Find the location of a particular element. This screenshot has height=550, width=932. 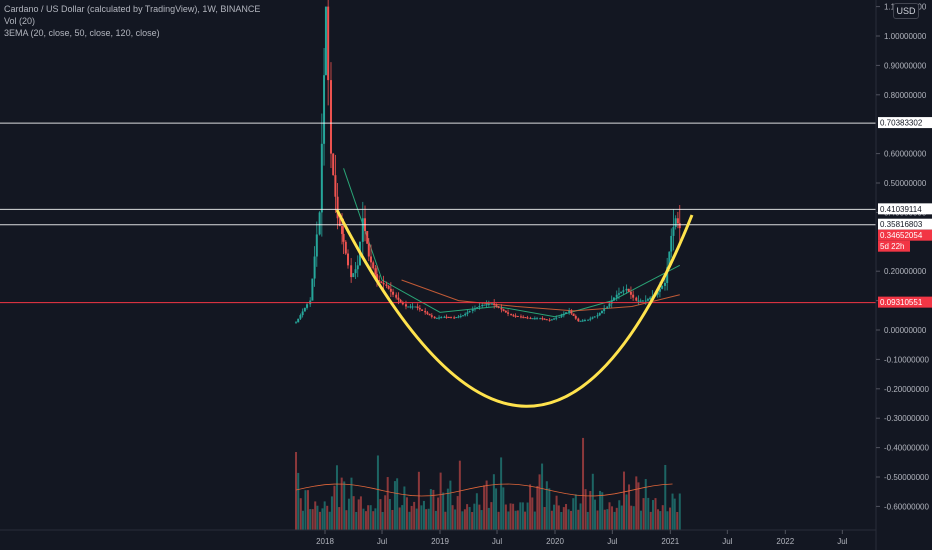

price-tag-label: 0.41039114 is located at coordinates (901, 209).